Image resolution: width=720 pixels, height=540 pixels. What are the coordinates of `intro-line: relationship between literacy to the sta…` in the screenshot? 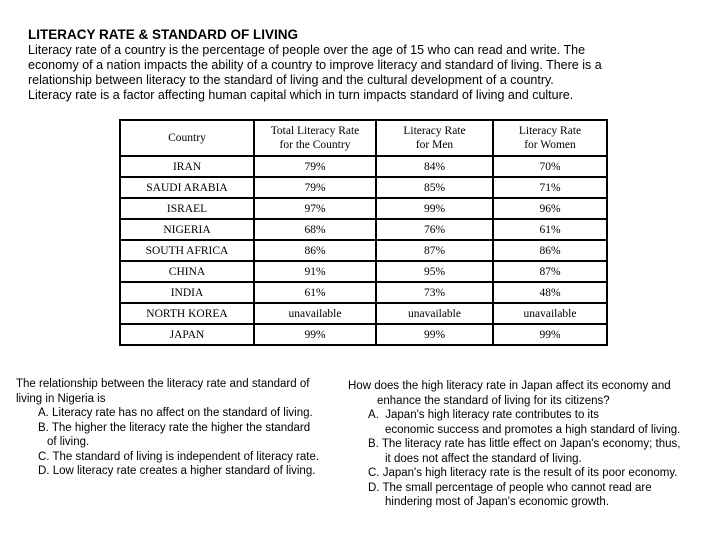 It's located at (291, 80).